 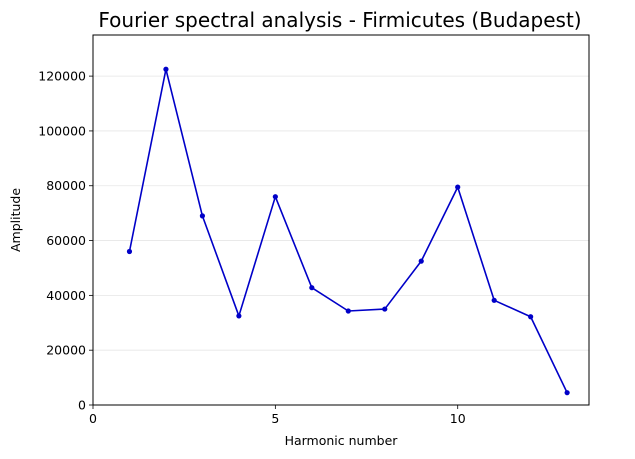 What do you see at coordinates (458, 418) in the screenshot?
I see `x-tick-label: 10` at bounding box center [458, 418].